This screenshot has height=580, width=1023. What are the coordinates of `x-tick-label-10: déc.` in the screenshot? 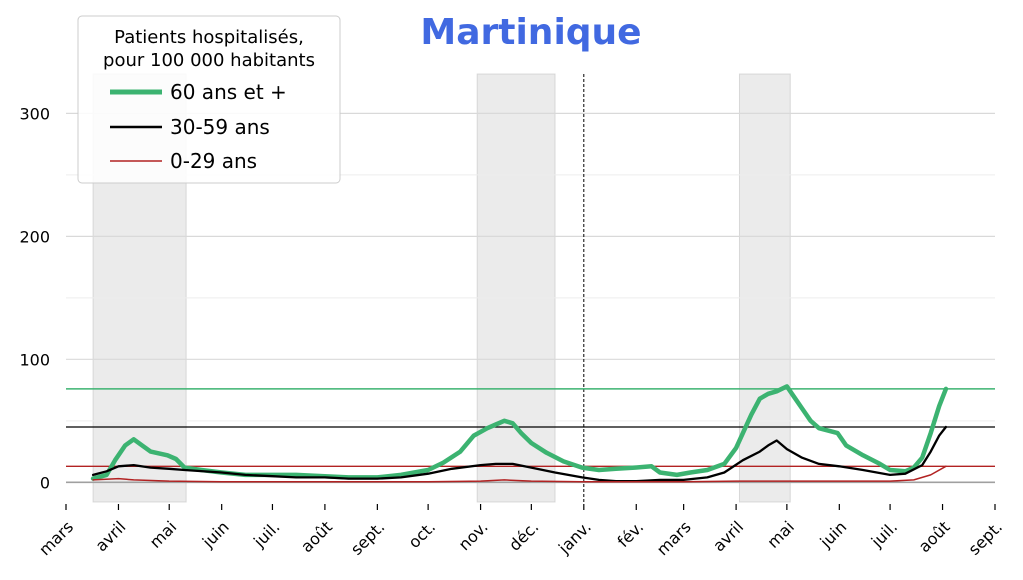 It's located at (523, 535).